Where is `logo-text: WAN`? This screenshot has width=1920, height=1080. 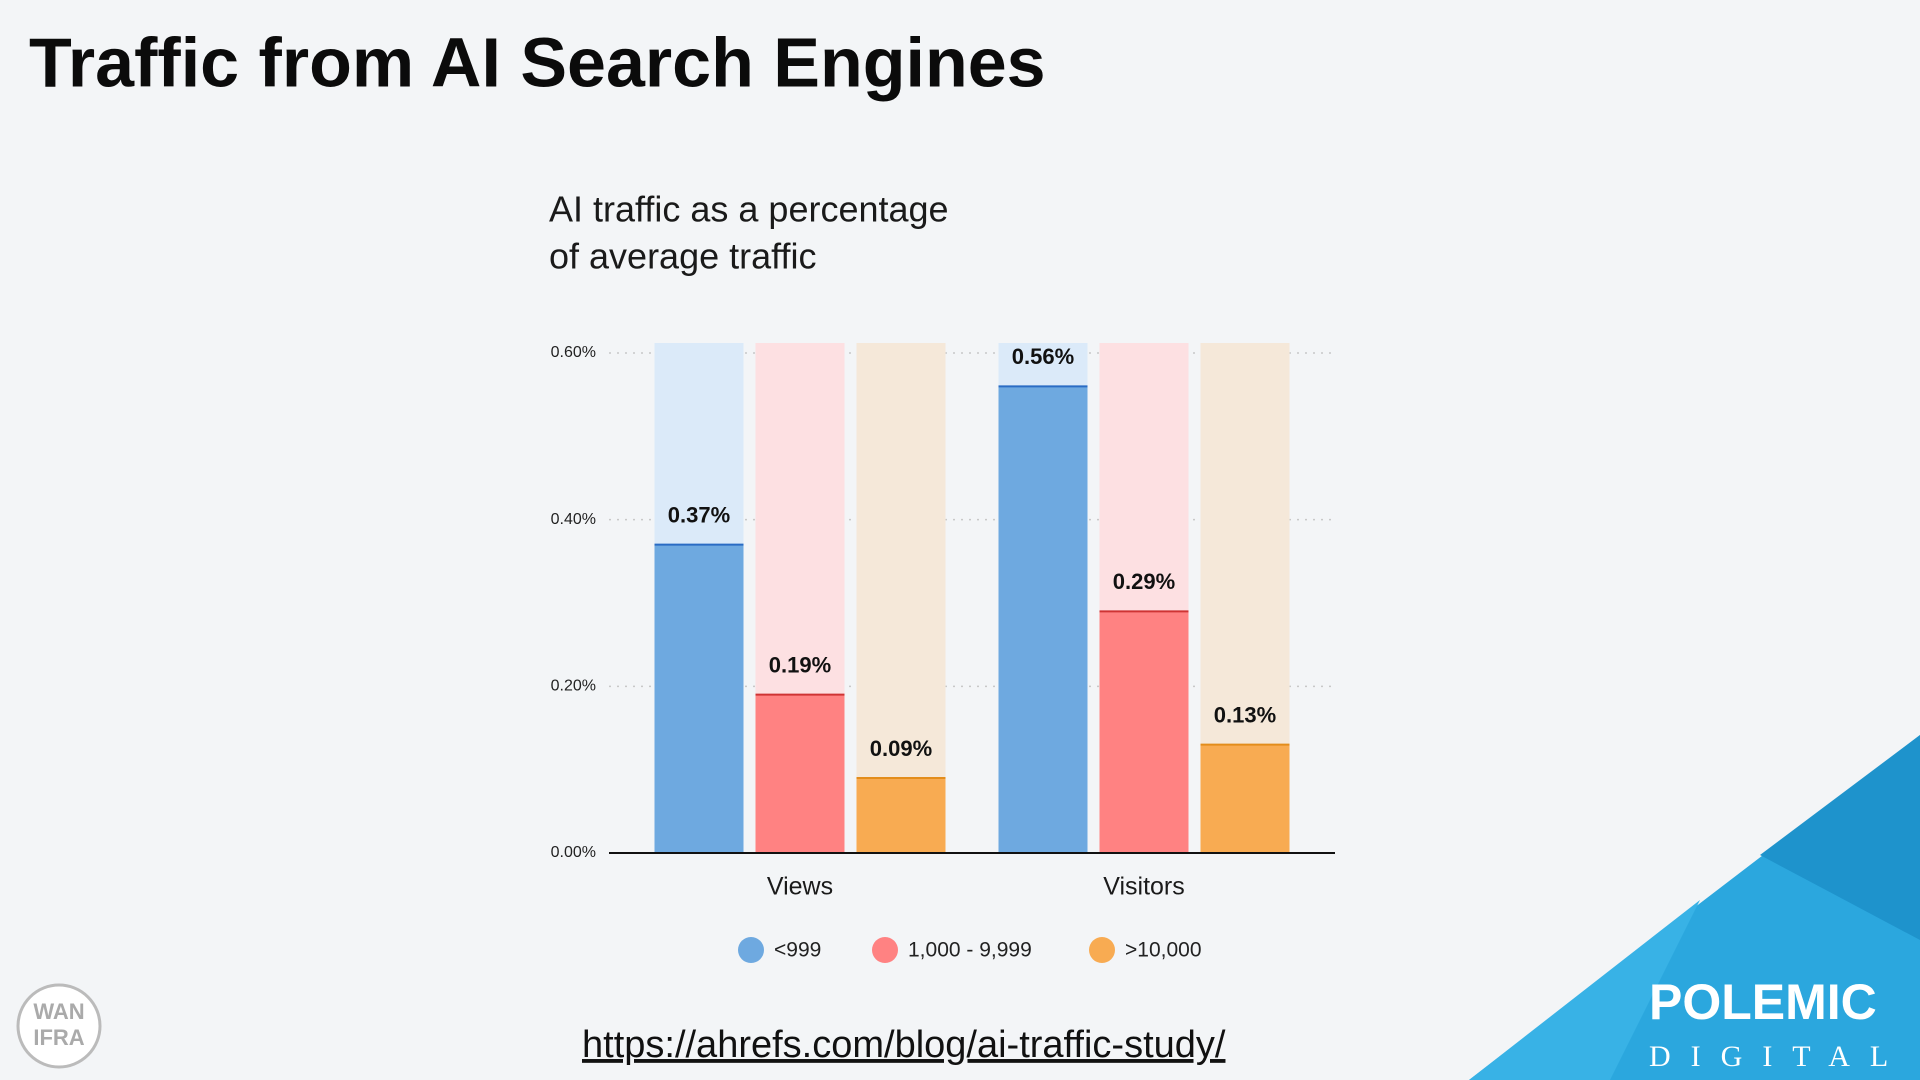 logo-text: WAN is located at coordinates (58, 1011).